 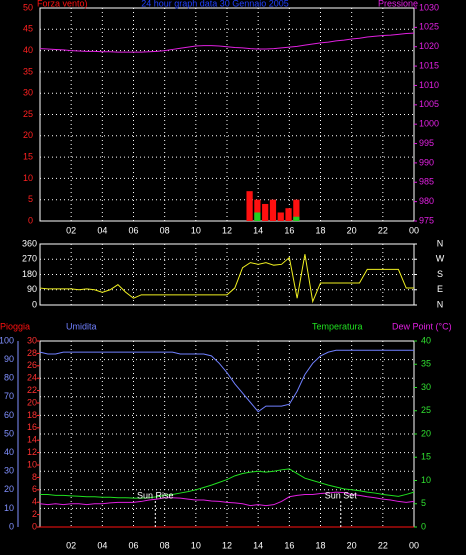 What do you see at coordinates (32, 378) in the screenshot?
I see `y2-tick-label: 24` at bounding box center [32, 378].